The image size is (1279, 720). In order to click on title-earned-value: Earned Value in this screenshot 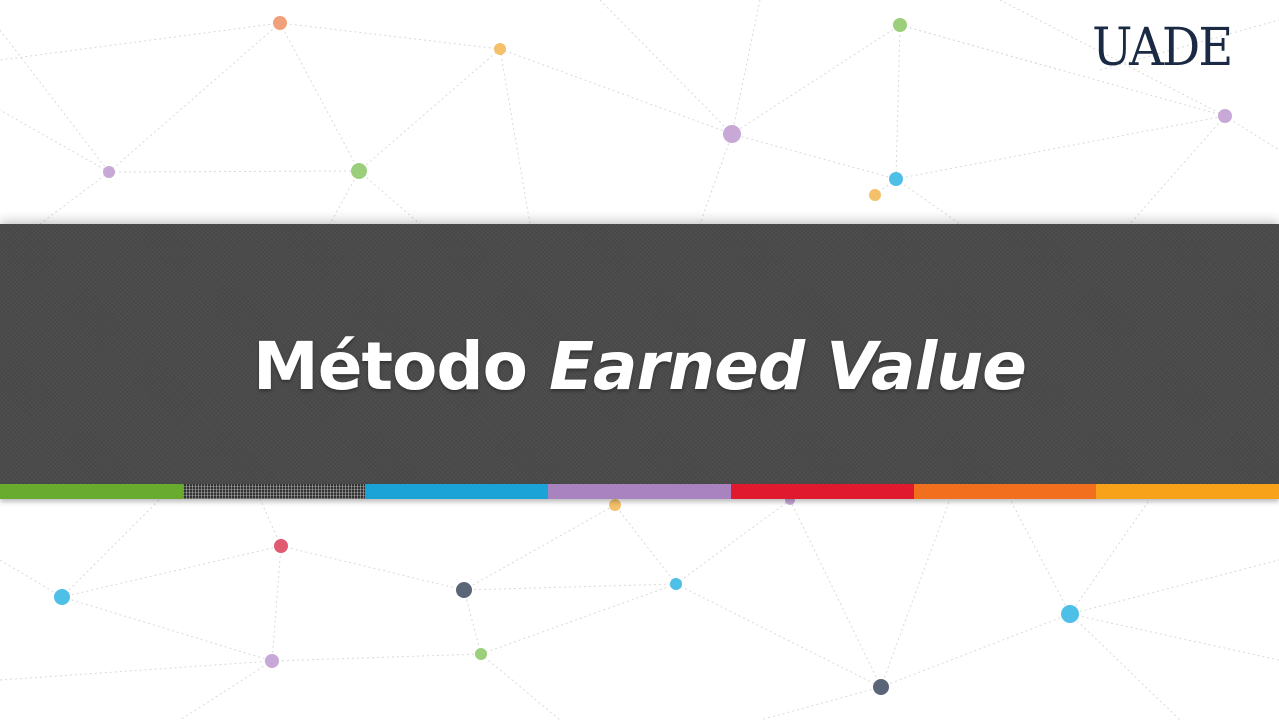, I will do `click(787, 366)`.